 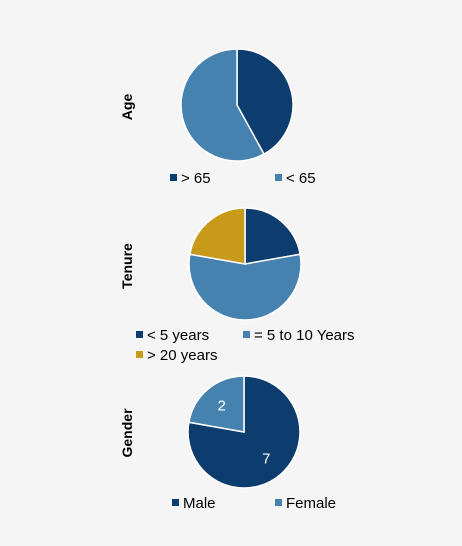 I want to click on gender-pie: 72, so click(x=244, y=432).